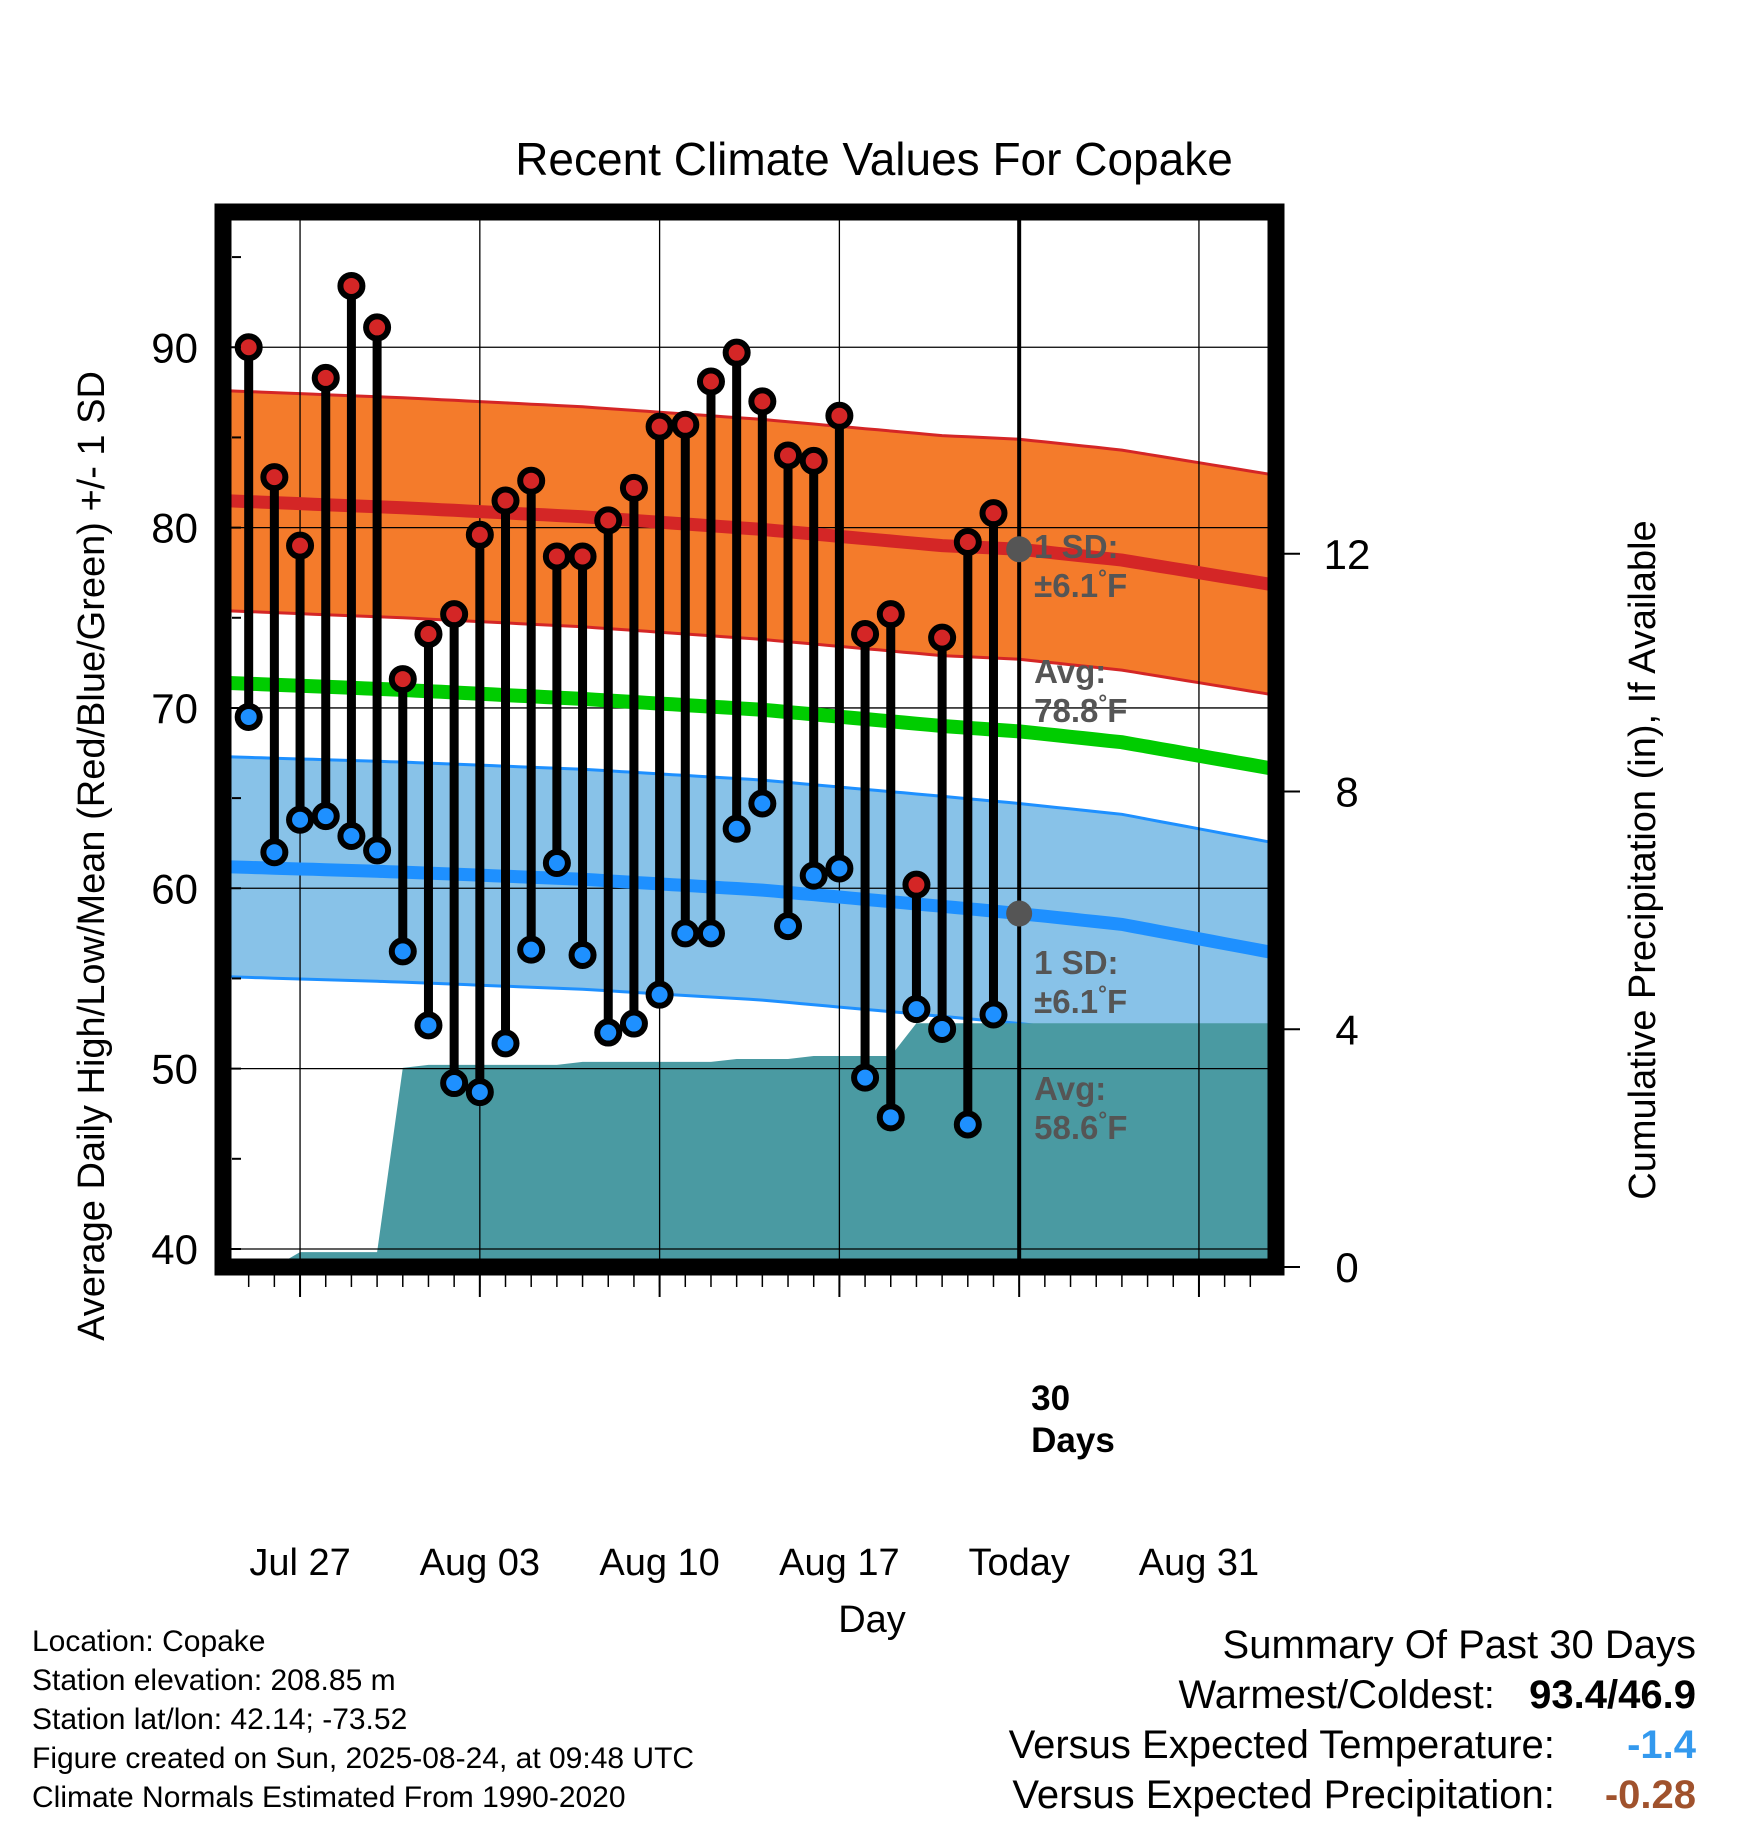 This screenshot has width=1748, height=1828. I want to click on high-sd-label: 1 SD:, so click(1076, 546).